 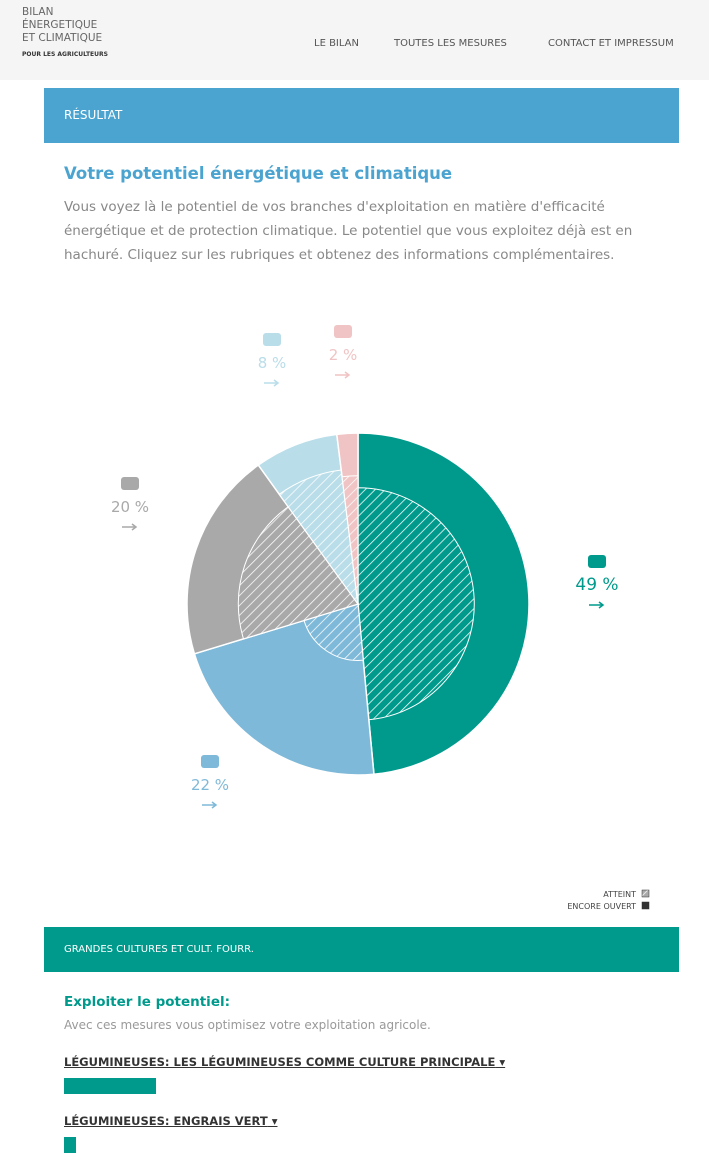 What do you see at coordinates (450, 43) in the screenshot?
I see `nav-link: TOUTES LES MESURES` at bounding box center [450, 43].